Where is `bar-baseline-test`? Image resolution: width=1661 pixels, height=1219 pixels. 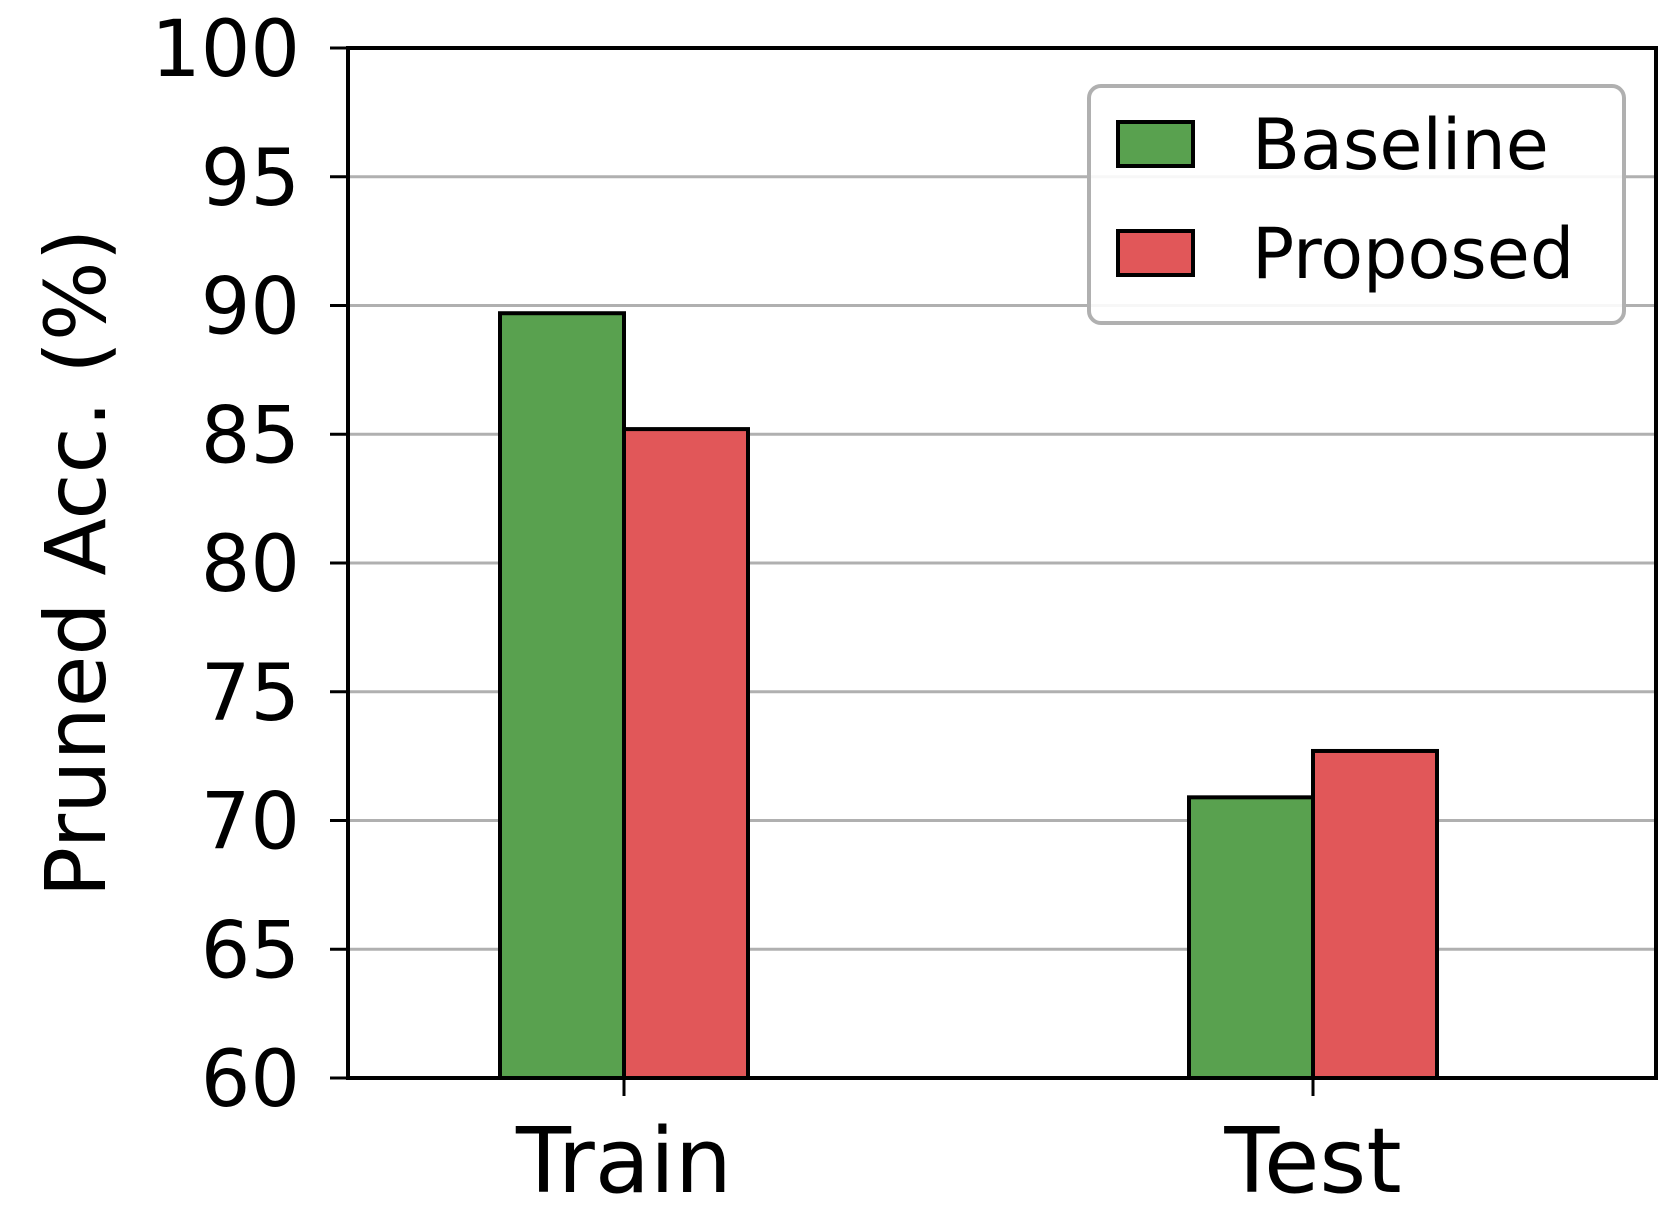
bar-baseline-test is located at coordinates (1251, 937).